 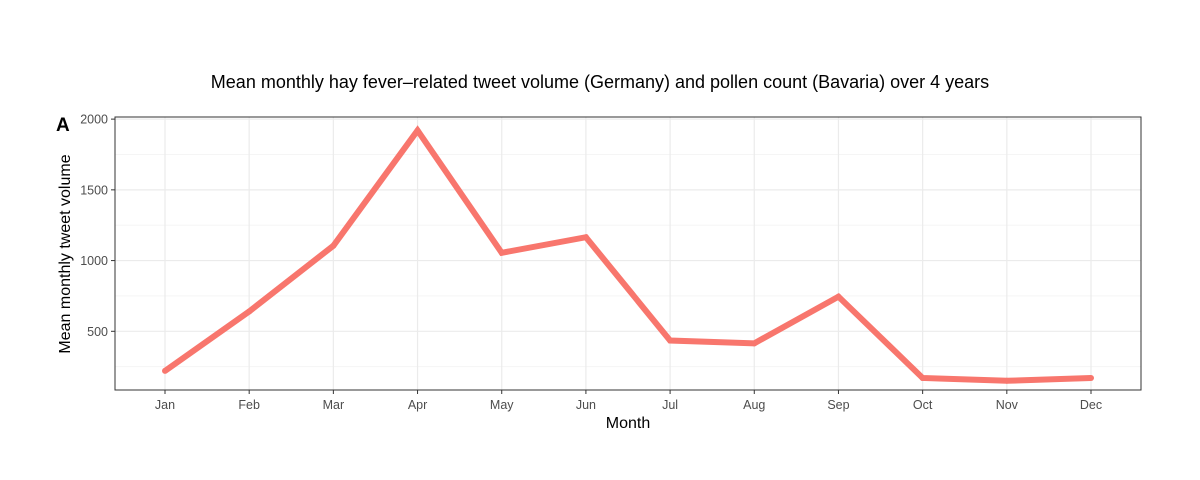 What do you see at coordinates (922, 377) in the screenshot?
I see `data-point-oct` at bounding box center [922, 377].